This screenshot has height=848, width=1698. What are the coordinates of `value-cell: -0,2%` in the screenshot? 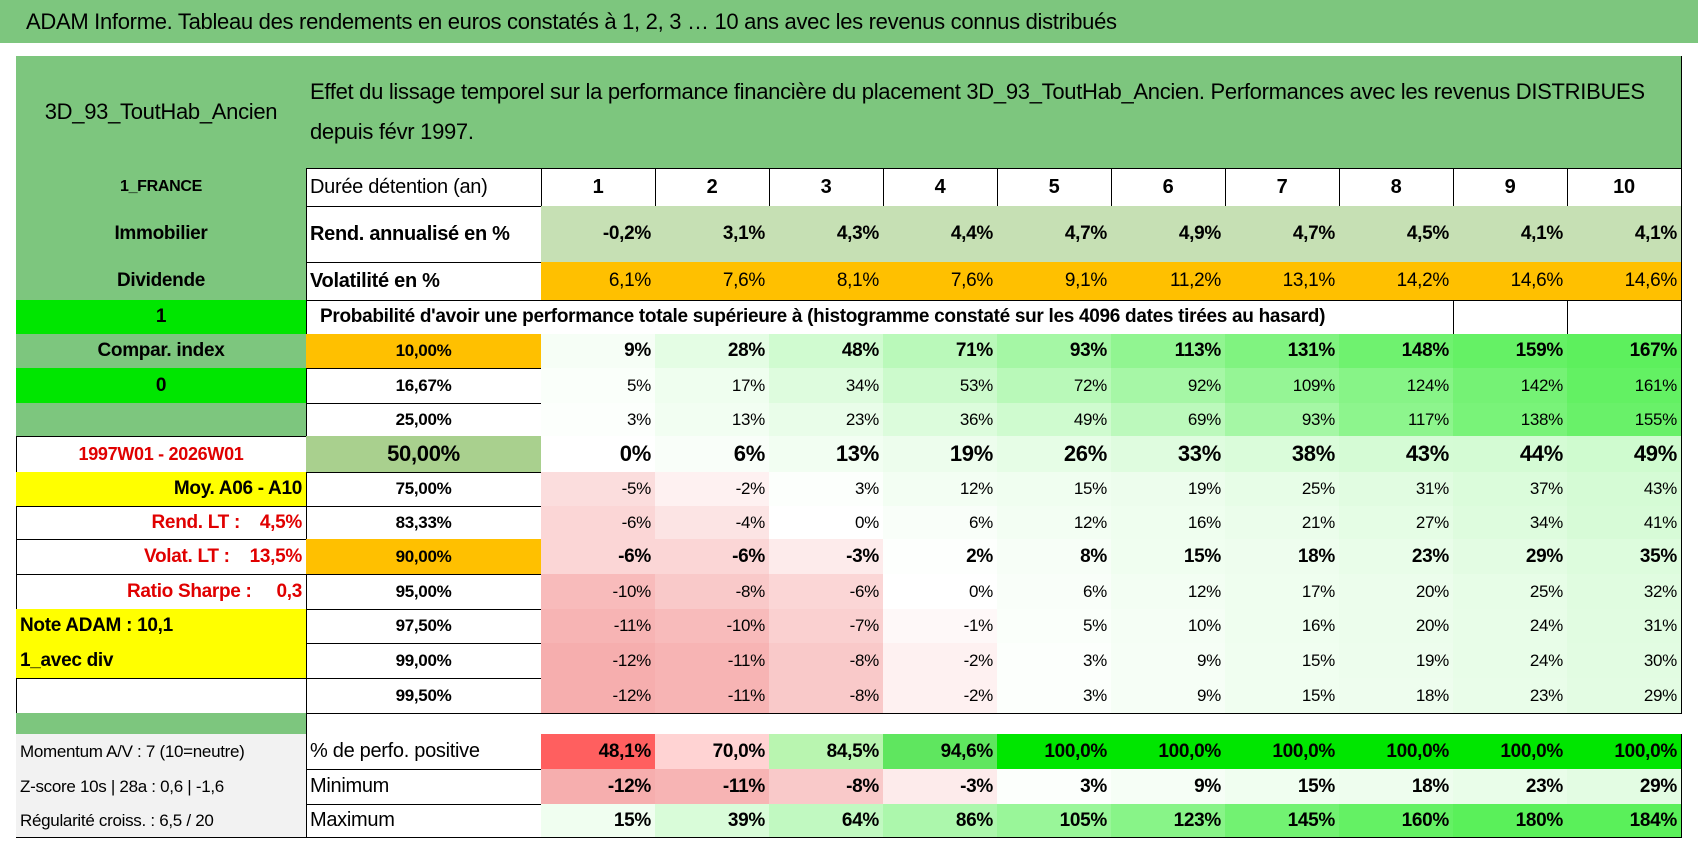 It's located at (598, 234).